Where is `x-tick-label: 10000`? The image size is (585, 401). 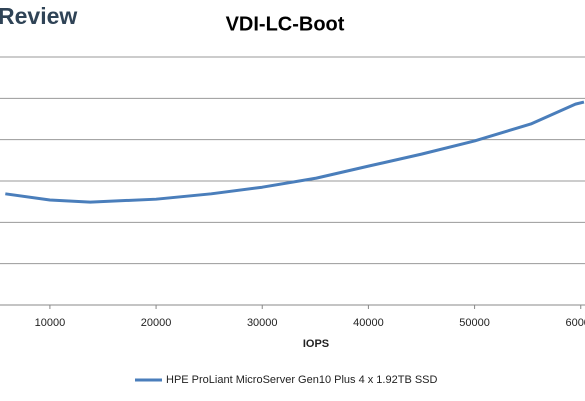
x-tick-label: 10000 is located at coordinates (50, 323).